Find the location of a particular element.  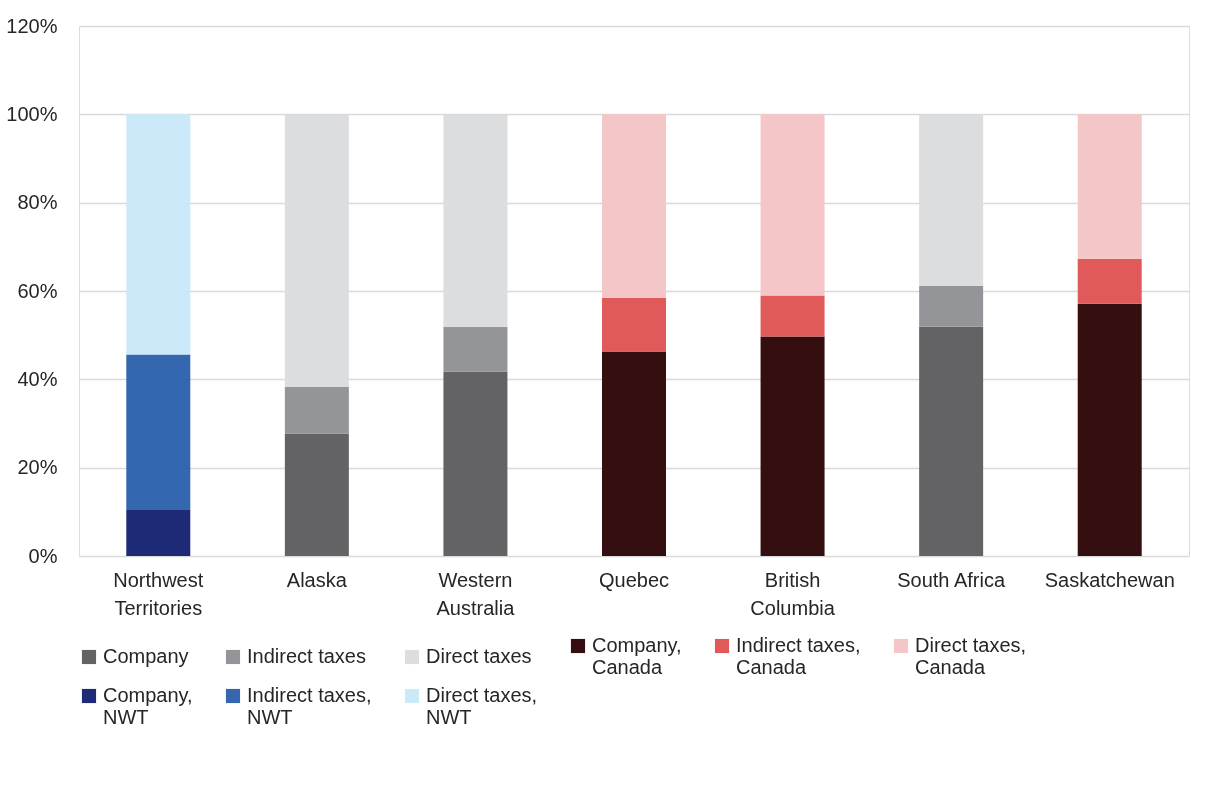

x-tick-label: Alaska is located at coordinates (317, 579).